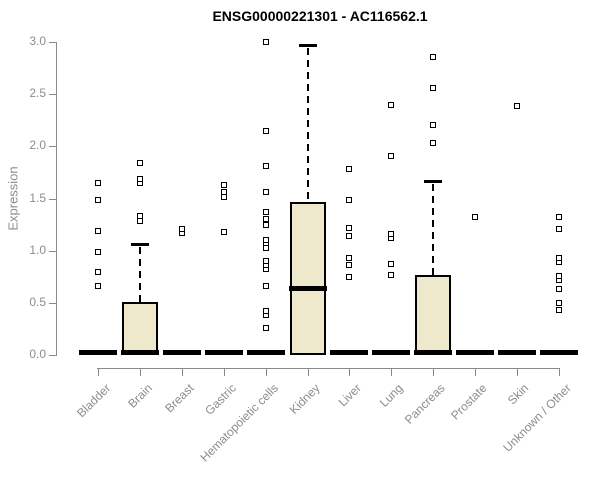  Describe the element at coordinates (140, 396) in the screenshot. I see `x-tick-label: Brain` at that location.